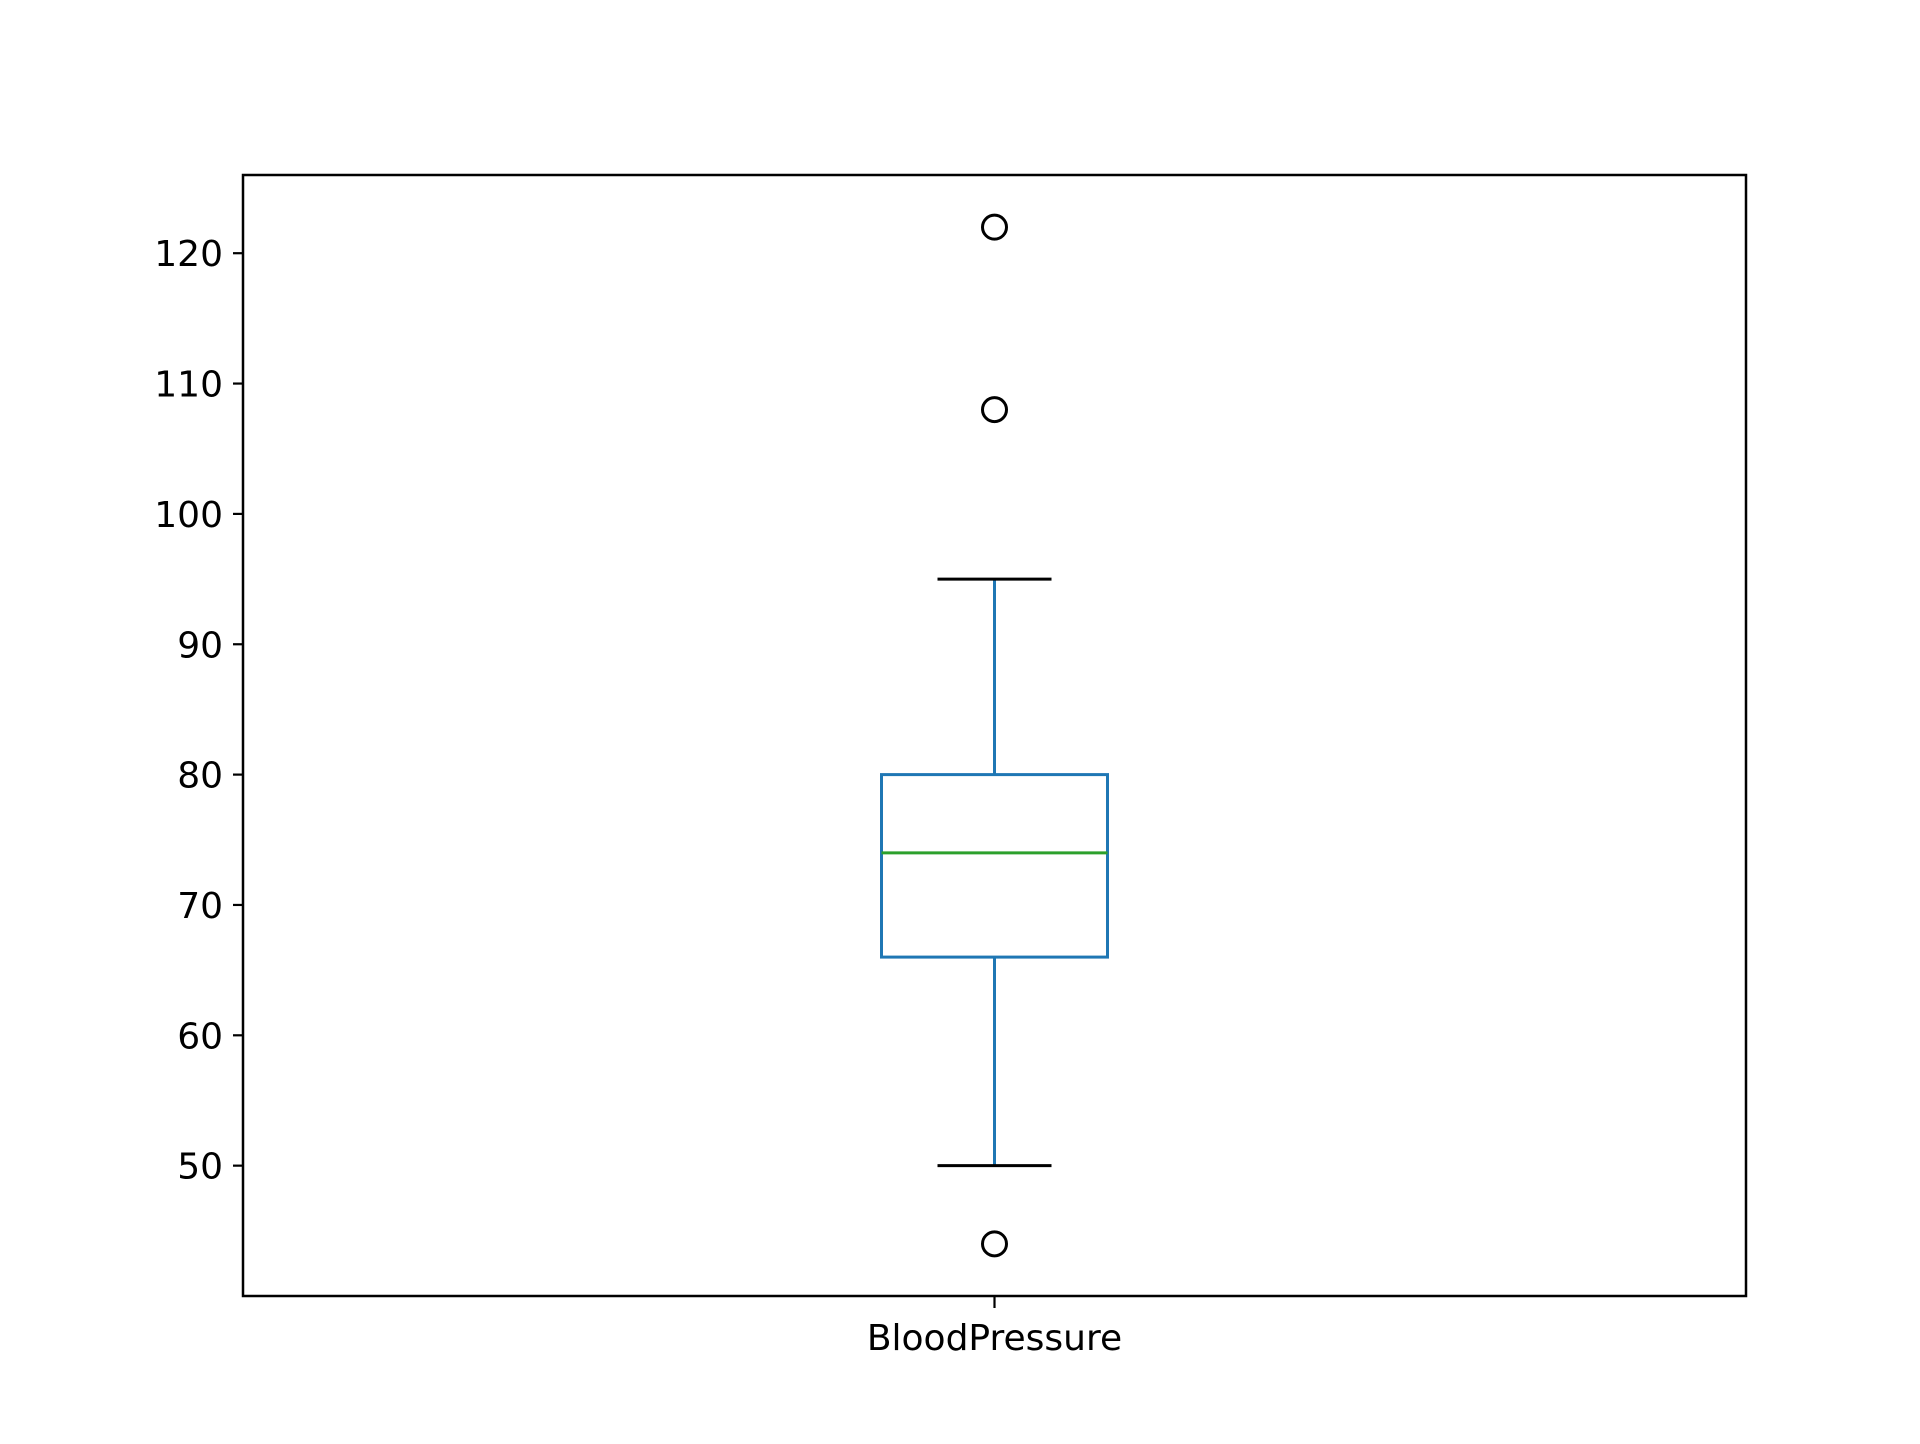 This screenshot has height=1444, width=1920. I want to click on y-tick-label: 80, so click(200, 776).